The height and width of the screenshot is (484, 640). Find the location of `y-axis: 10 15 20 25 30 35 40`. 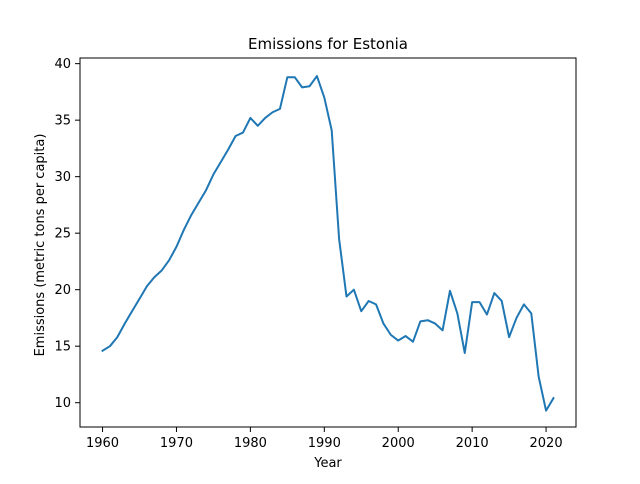

y-axis: 10 15 20 25 30 35 40 is located at coordinates (67, 234).